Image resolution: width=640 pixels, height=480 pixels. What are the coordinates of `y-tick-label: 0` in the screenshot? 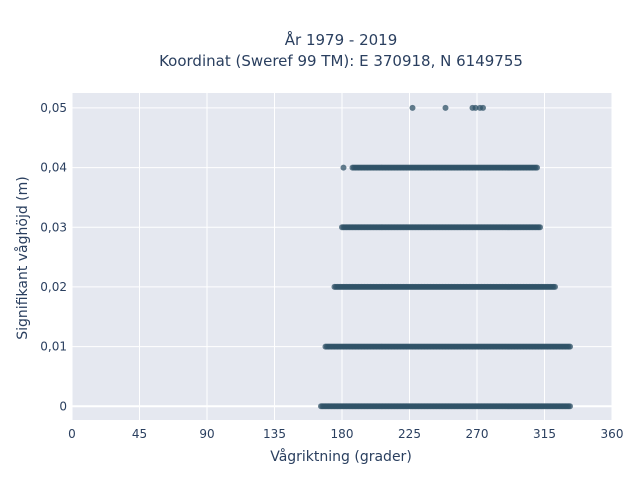 It's located at (63, 406).